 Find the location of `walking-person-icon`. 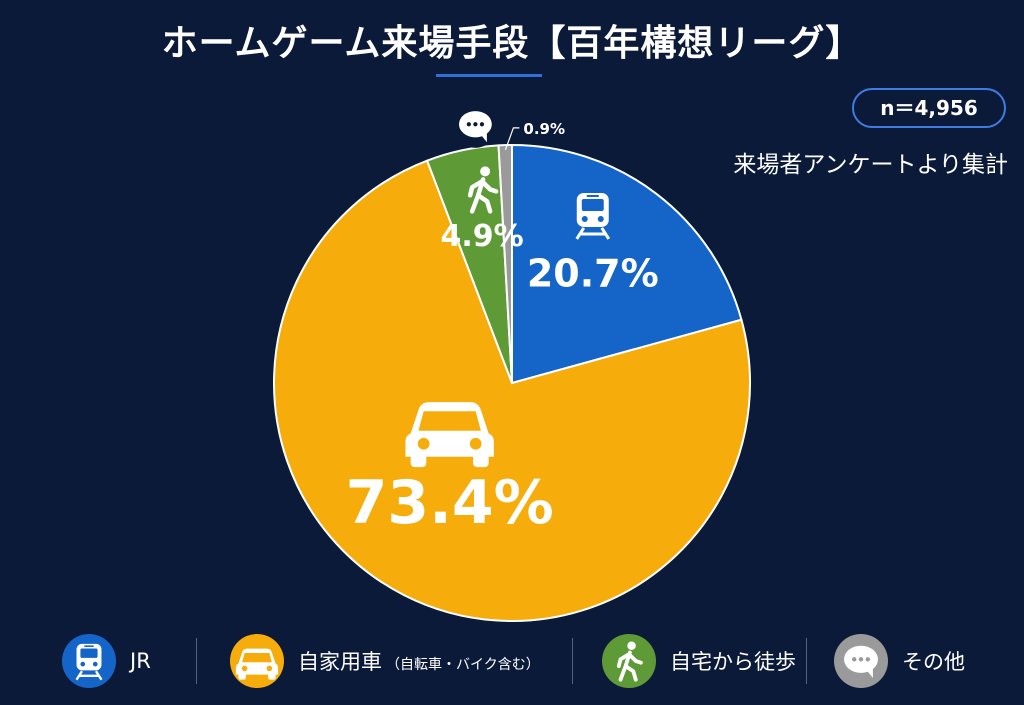

walking-person-icon is located at coordinates (629, 661).